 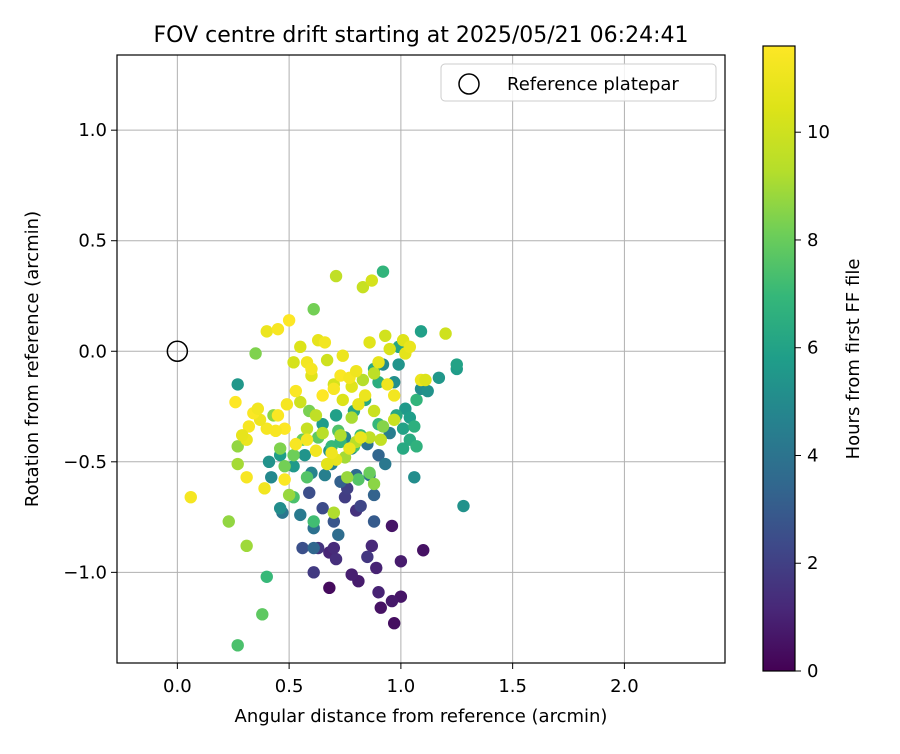 I want to click on y-tick-label: 0.5, so click(x=92, y=241).